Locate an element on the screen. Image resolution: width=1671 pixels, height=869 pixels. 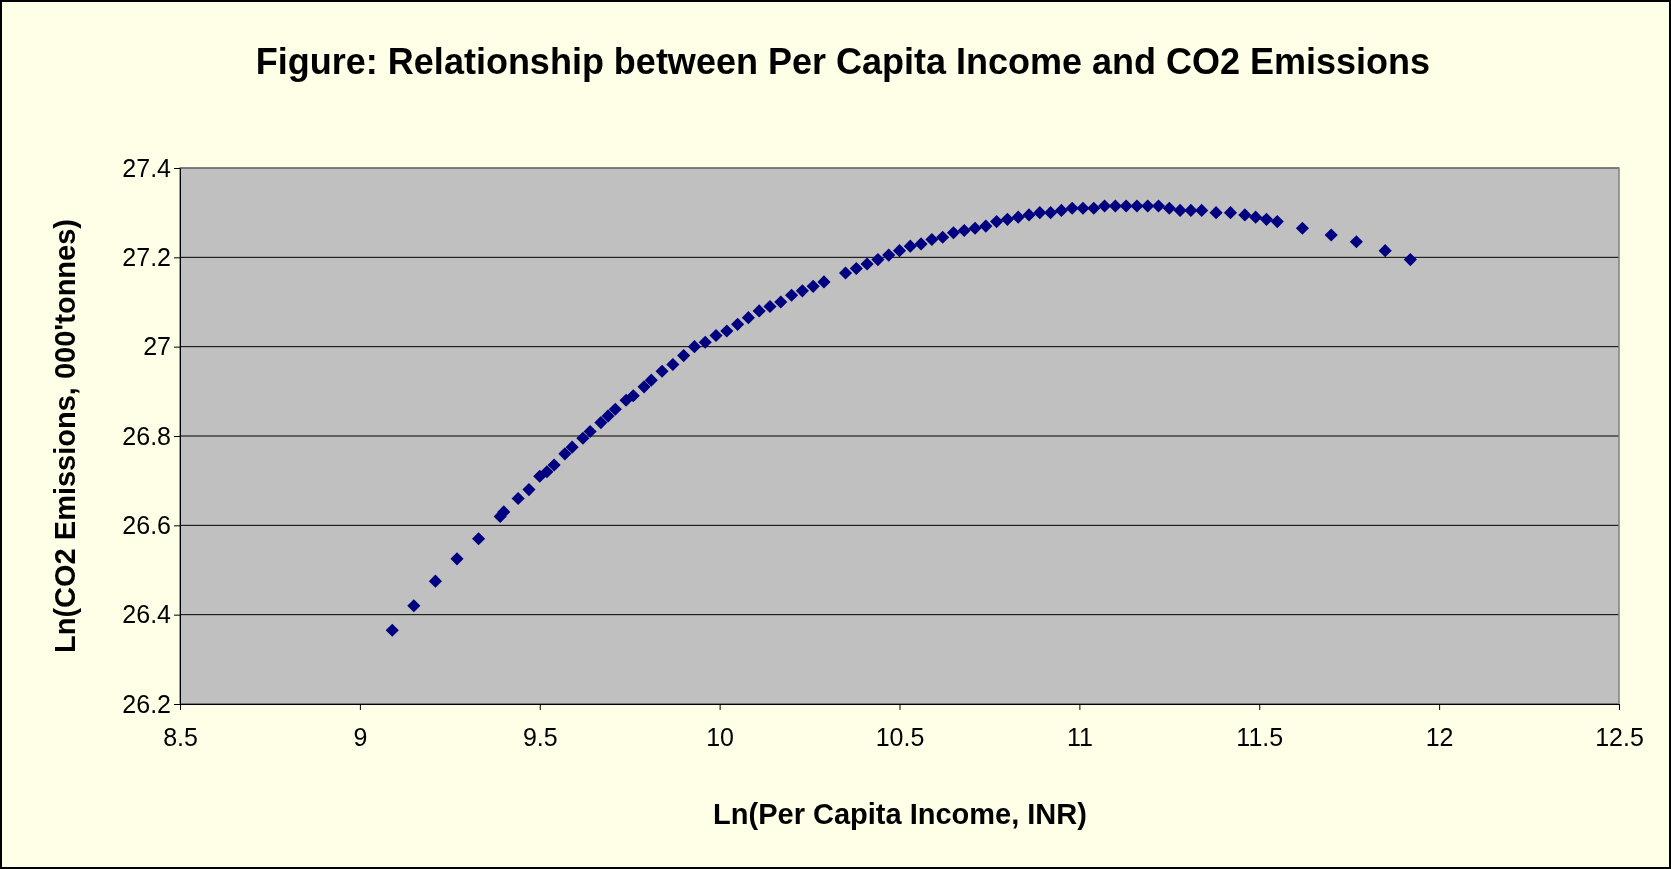
x-tick-label: 8.5 is located at coordinates (180, 736).